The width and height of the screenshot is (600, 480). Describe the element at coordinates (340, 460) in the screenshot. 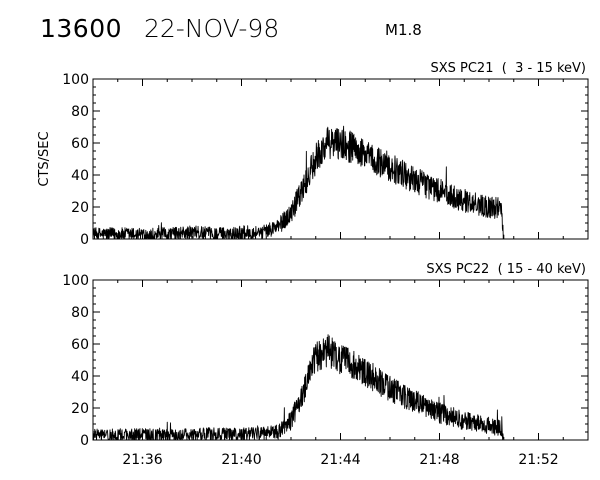

I see `x-tick-label: 21:44` at that location.